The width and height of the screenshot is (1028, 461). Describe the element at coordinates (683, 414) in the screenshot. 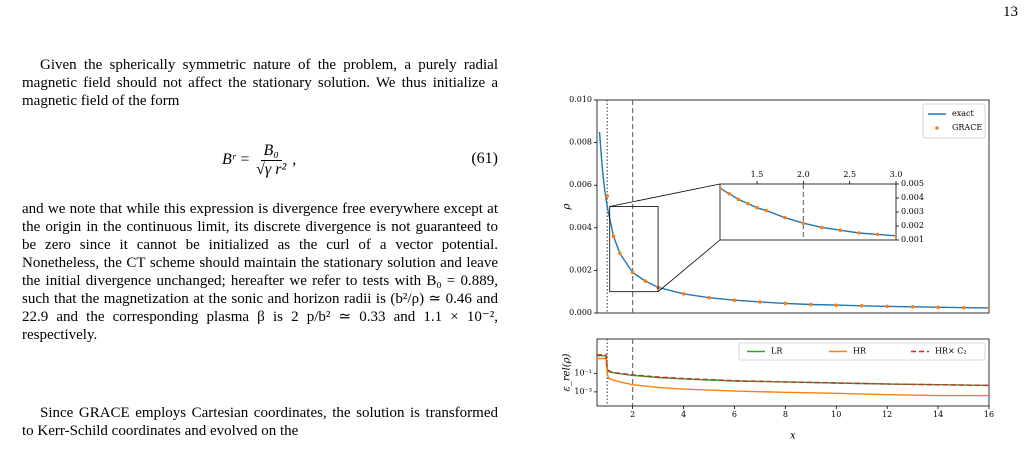

I see `x-tick-label: 4` at that location.